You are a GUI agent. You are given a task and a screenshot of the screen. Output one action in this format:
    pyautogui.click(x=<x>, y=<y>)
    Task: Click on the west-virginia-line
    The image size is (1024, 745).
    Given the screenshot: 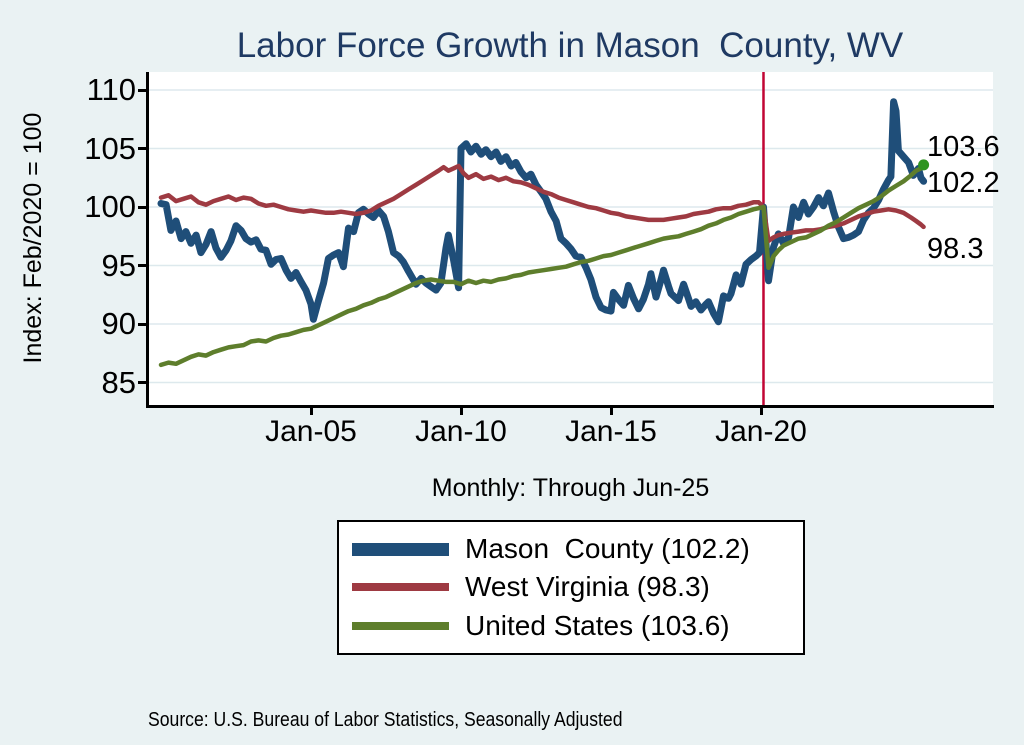 What is the action you would take?
    pyautogui.click(x=542, y=203)
    